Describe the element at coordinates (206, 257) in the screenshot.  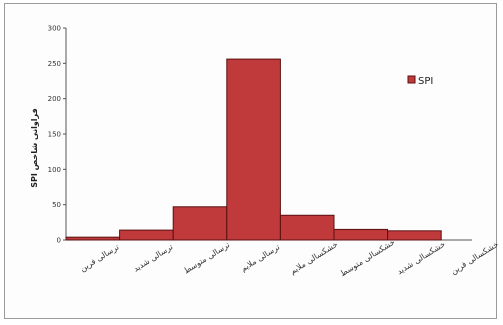
I see `x-category-label: ترسالی متوسط` at that location.